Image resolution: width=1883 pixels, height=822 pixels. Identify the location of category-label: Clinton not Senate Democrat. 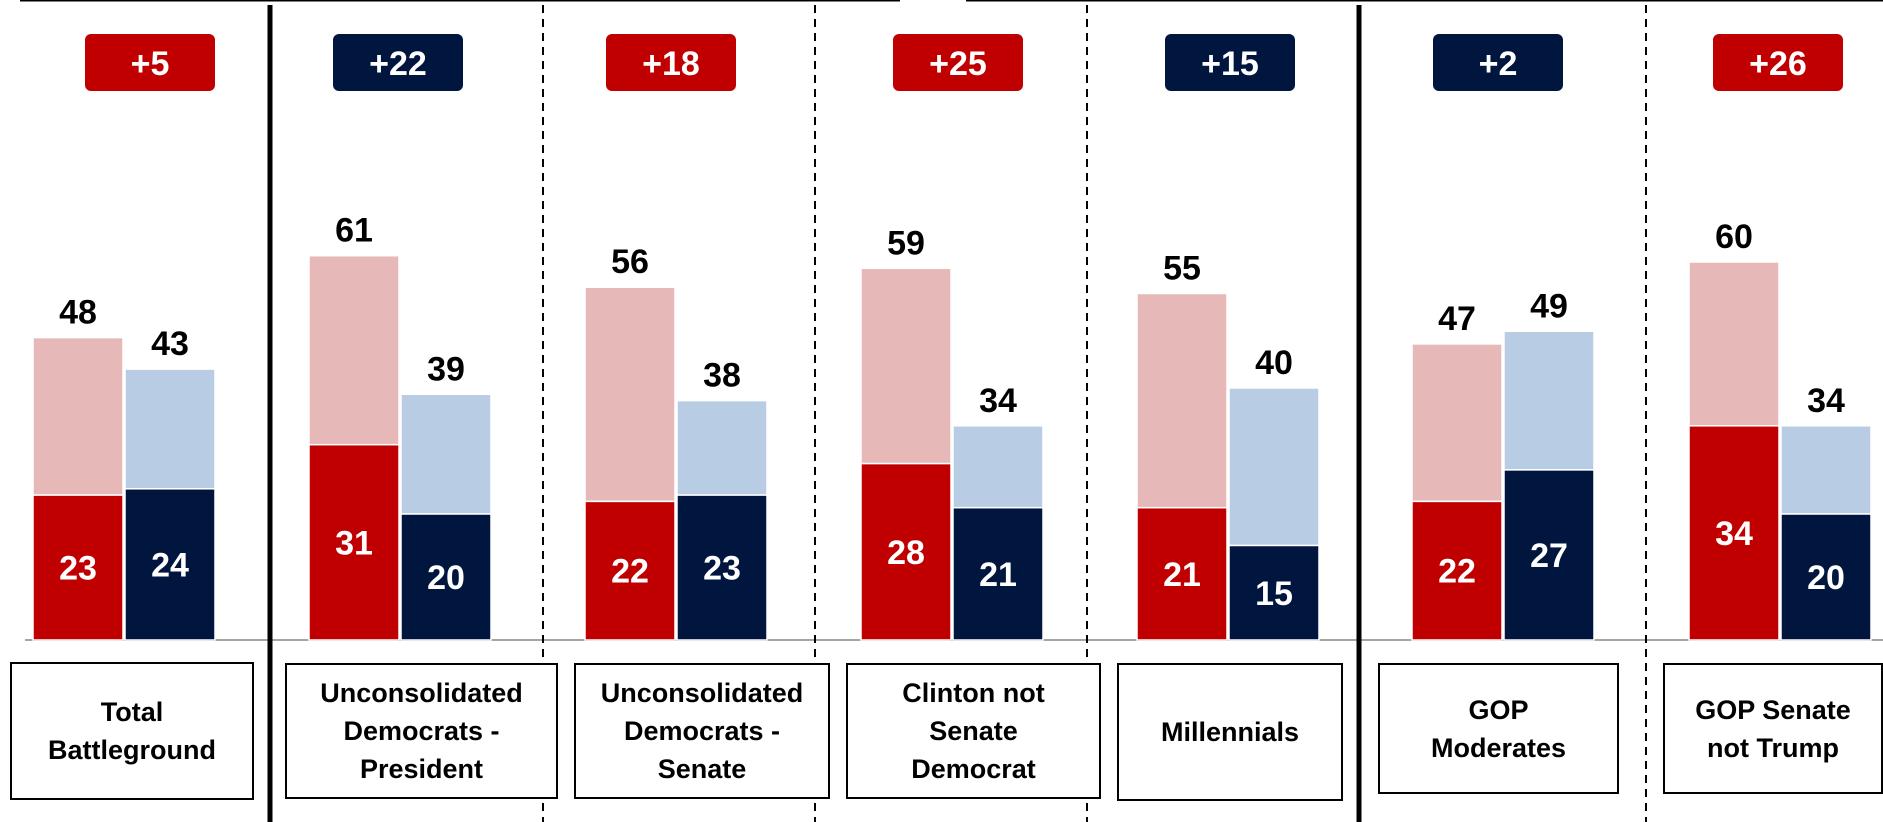
(973, 731).